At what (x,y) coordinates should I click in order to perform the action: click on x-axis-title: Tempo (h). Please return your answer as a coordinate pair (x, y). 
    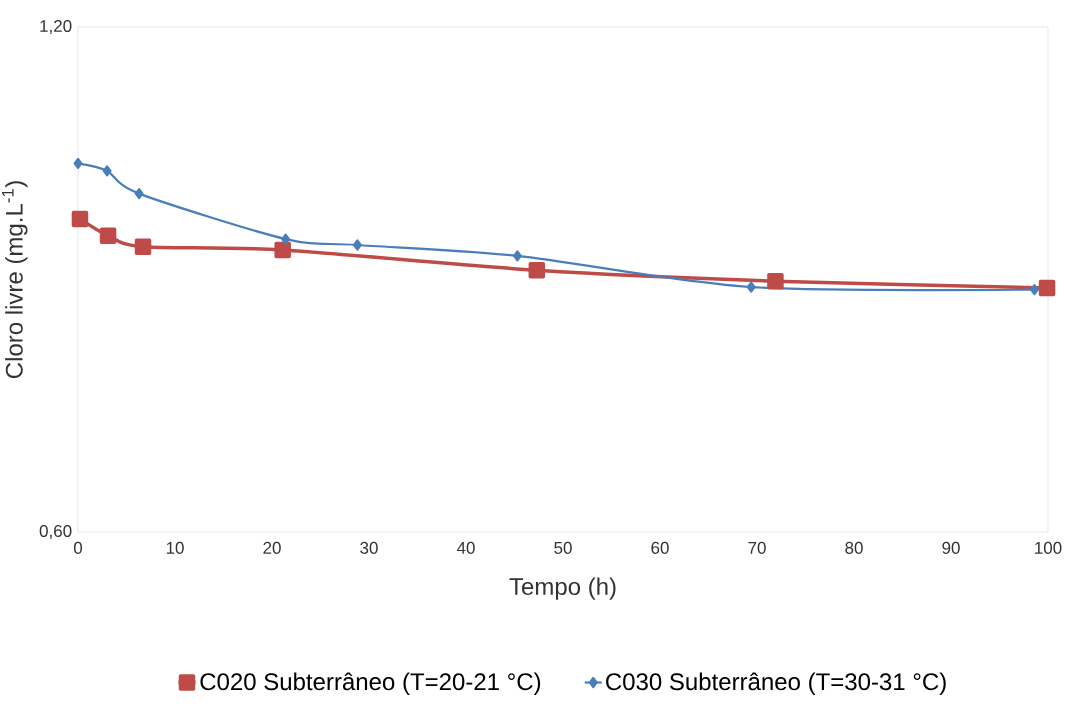
    Looking at the image, I should click on (562, 588).